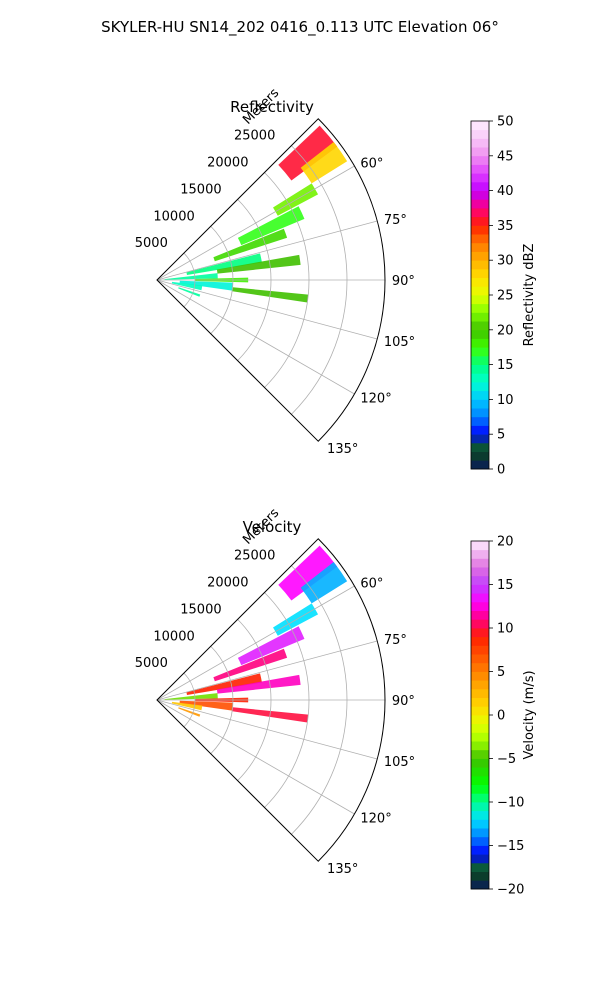  I want to click on reflectivity-colorbar-tick-label: 35, so click(505, 226).